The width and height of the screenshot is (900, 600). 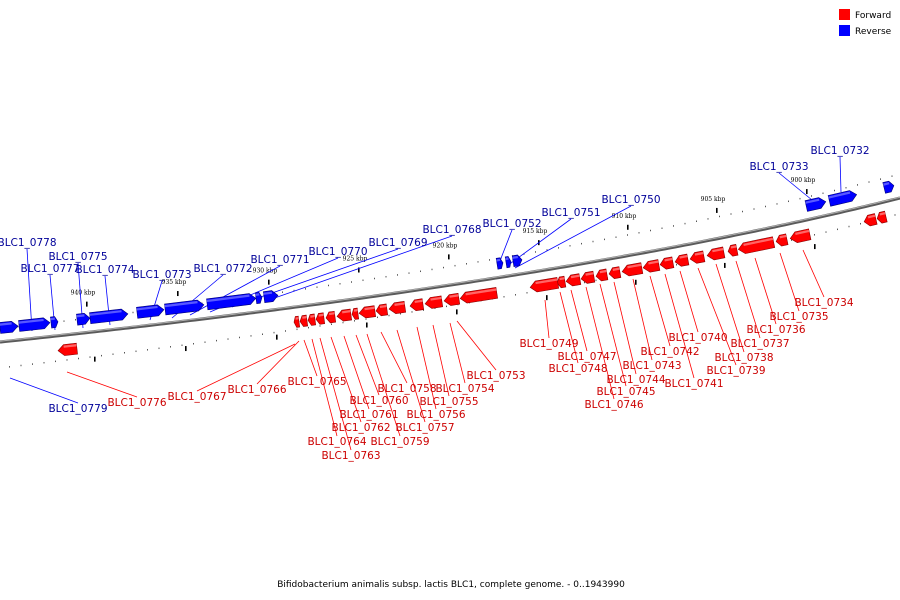 I want to click on gene-label-blc1-0733: BLC1_0733, so click(x=778, y=167).